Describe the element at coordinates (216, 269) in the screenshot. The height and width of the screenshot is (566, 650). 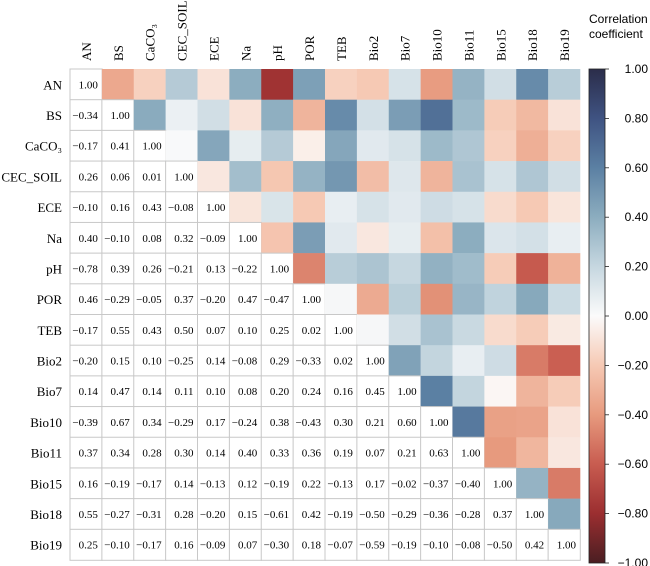
I see `cell-value-label: 0.13` at that location.